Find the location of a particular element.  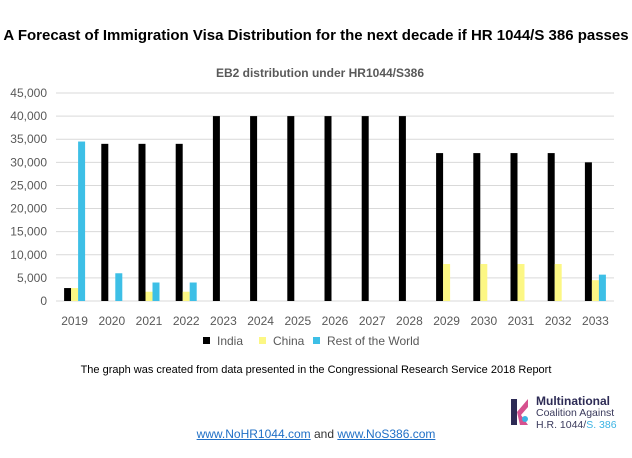

bar-india-2032 is located at coordinates (551, 227).